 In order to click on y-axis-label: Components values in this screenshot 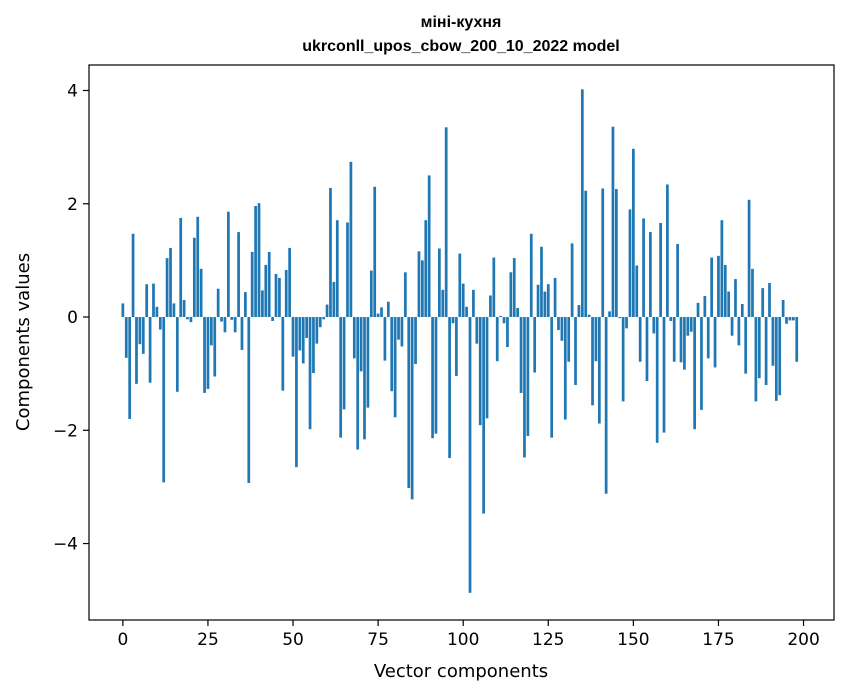, I will do `click(23, 342)`.